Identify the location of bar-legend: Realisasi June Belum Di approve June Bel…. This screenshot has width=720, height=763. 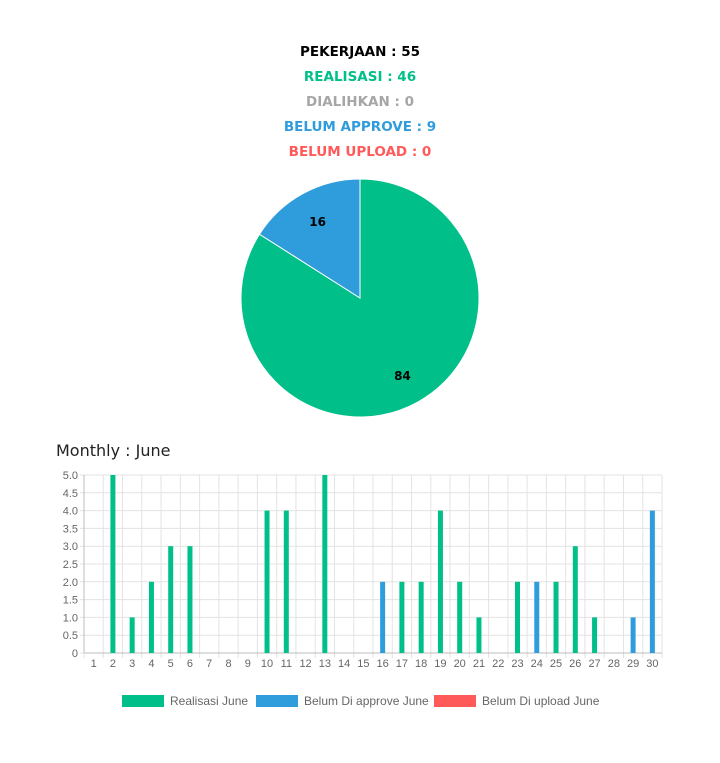
(360, 704).